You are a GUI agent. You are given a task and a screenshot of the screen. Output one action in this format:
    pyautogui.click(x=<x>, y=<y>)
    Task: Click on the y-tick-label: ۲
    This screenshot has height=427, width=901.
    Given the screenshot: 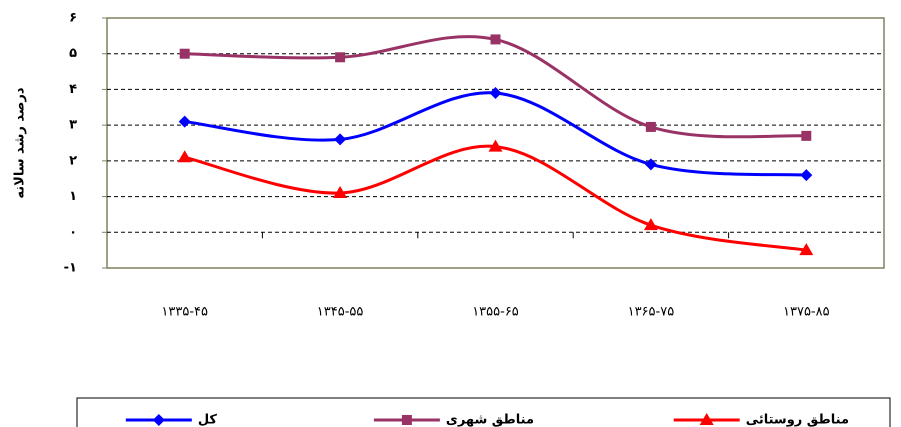 What is the action you would take?
    pyautogui.click(x=73, y=160)
    